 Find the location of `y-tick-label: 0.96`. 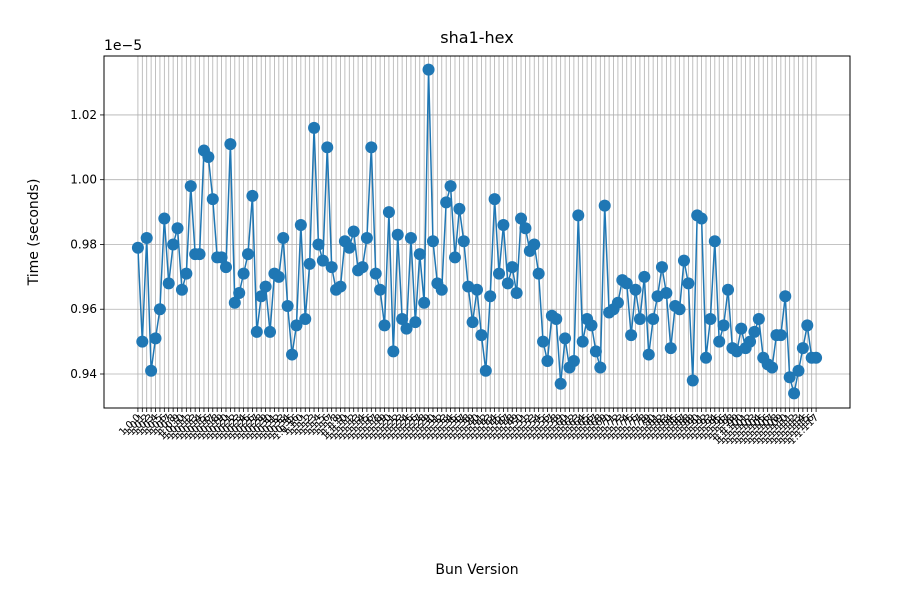

y-tick-label: 0.96 is located at coordinates (83, 309).